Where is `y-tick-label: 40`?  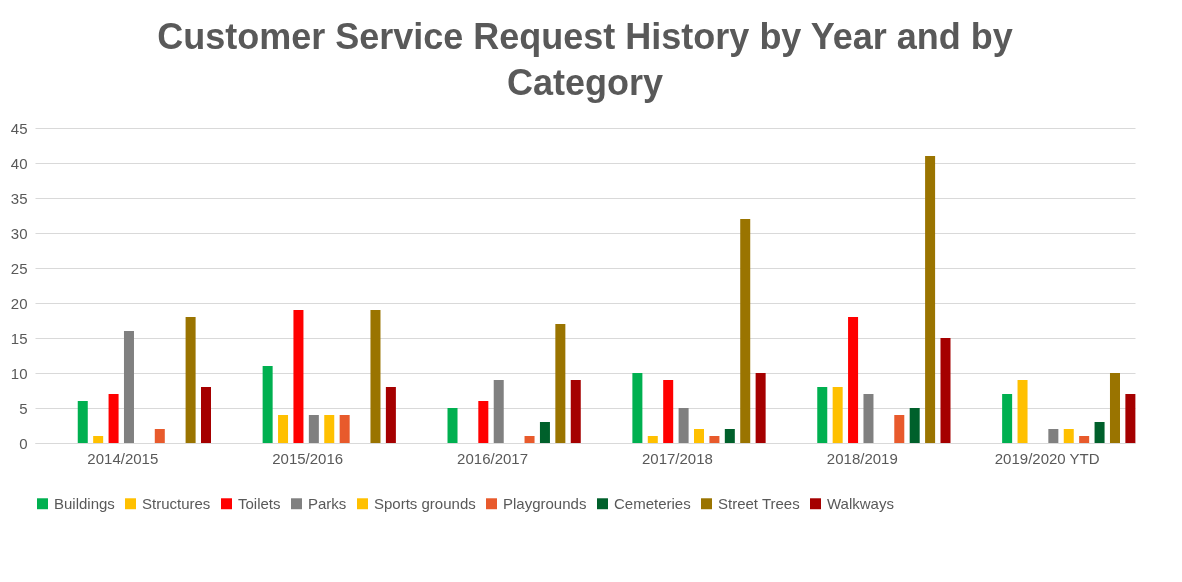
y-tick-label: 40 is located at coordinates (19, 163).